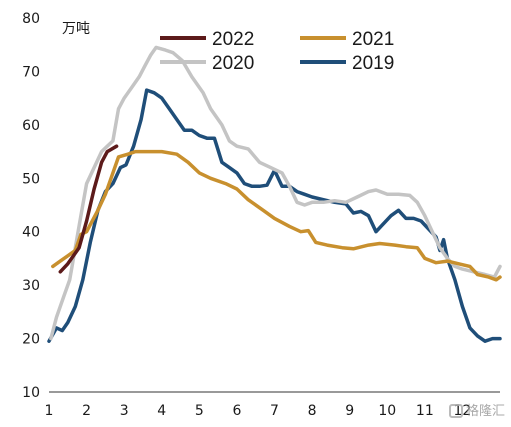  What do you see at coordinates (425, 411) in the screenshot?
I see `x-tick-label: 11` at bounding box center [425, 411].